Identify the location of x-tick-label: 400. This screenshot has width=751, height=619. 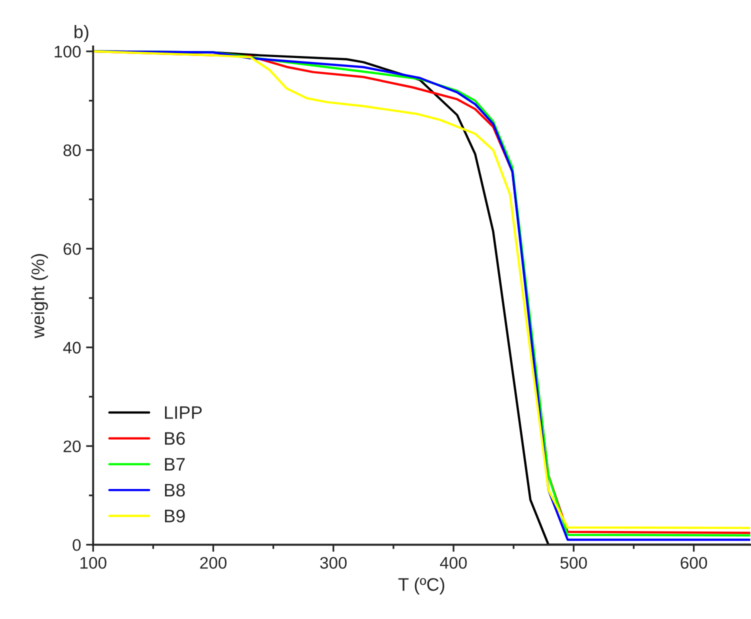
(453, 562).